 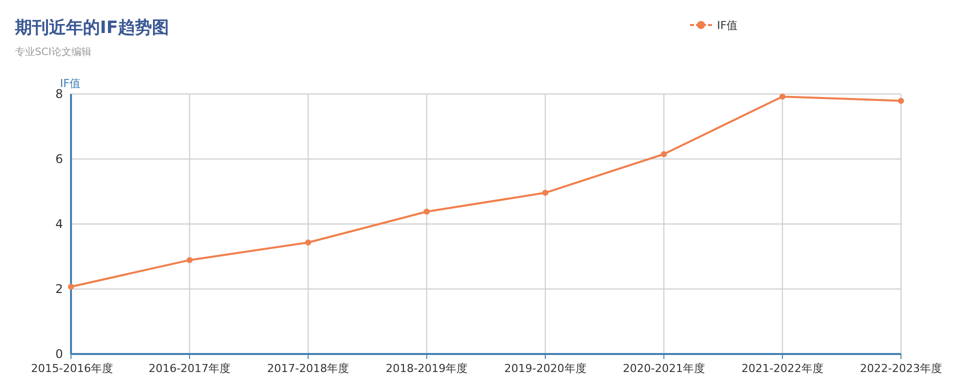 I want to click on x-tick-label: 2022-2023年度, so click(x=901, y=368).